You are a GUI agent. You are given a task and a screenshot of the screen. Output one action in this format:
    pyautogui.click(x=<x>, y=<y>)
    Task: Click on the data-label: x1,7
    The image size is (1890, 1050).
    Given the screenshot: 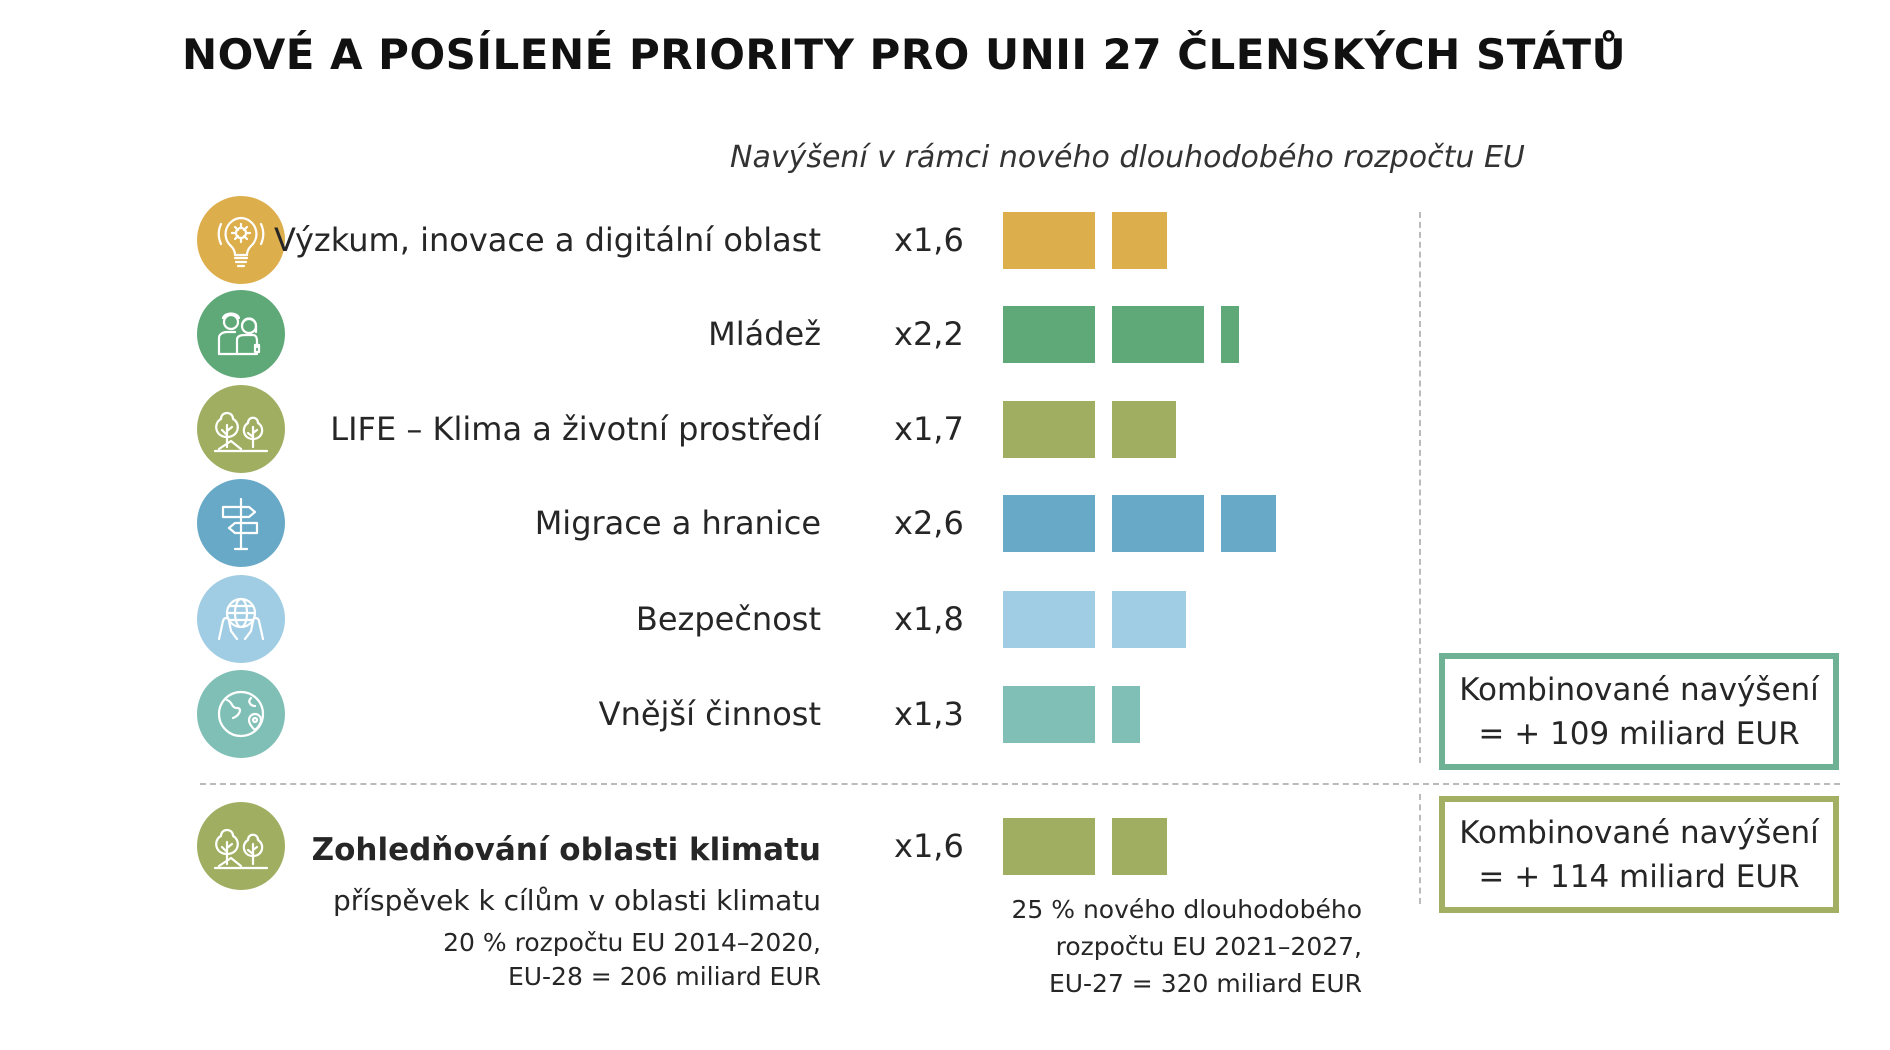 What is the action you would take?
    pyautogui.click(x=929, y=429)
    